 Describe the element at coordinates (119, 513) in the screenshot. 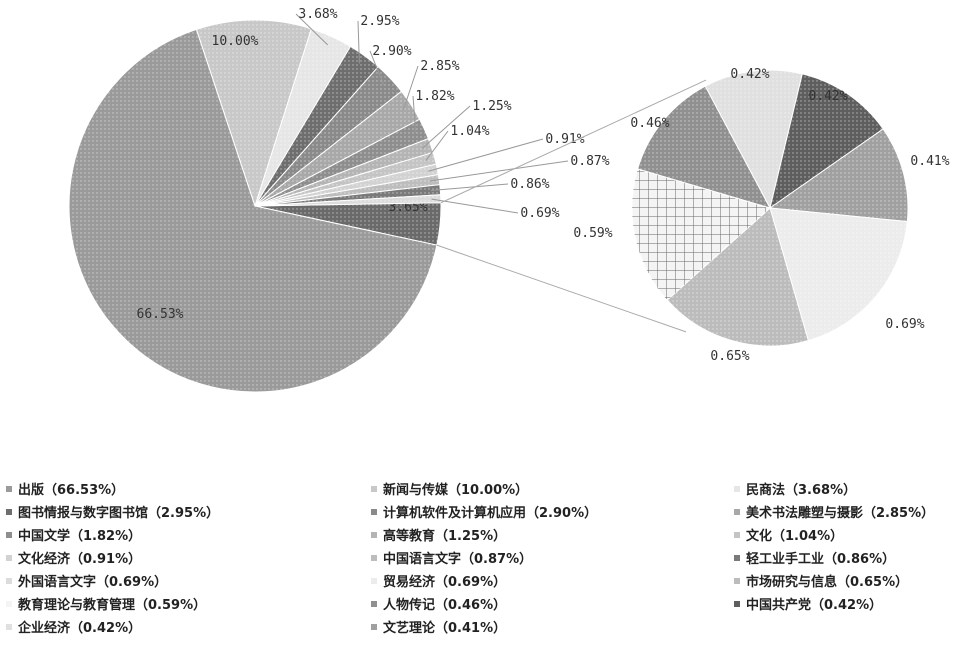

I see `legend-label: 图书情报与数字图书馆（2.95%）` at that location.